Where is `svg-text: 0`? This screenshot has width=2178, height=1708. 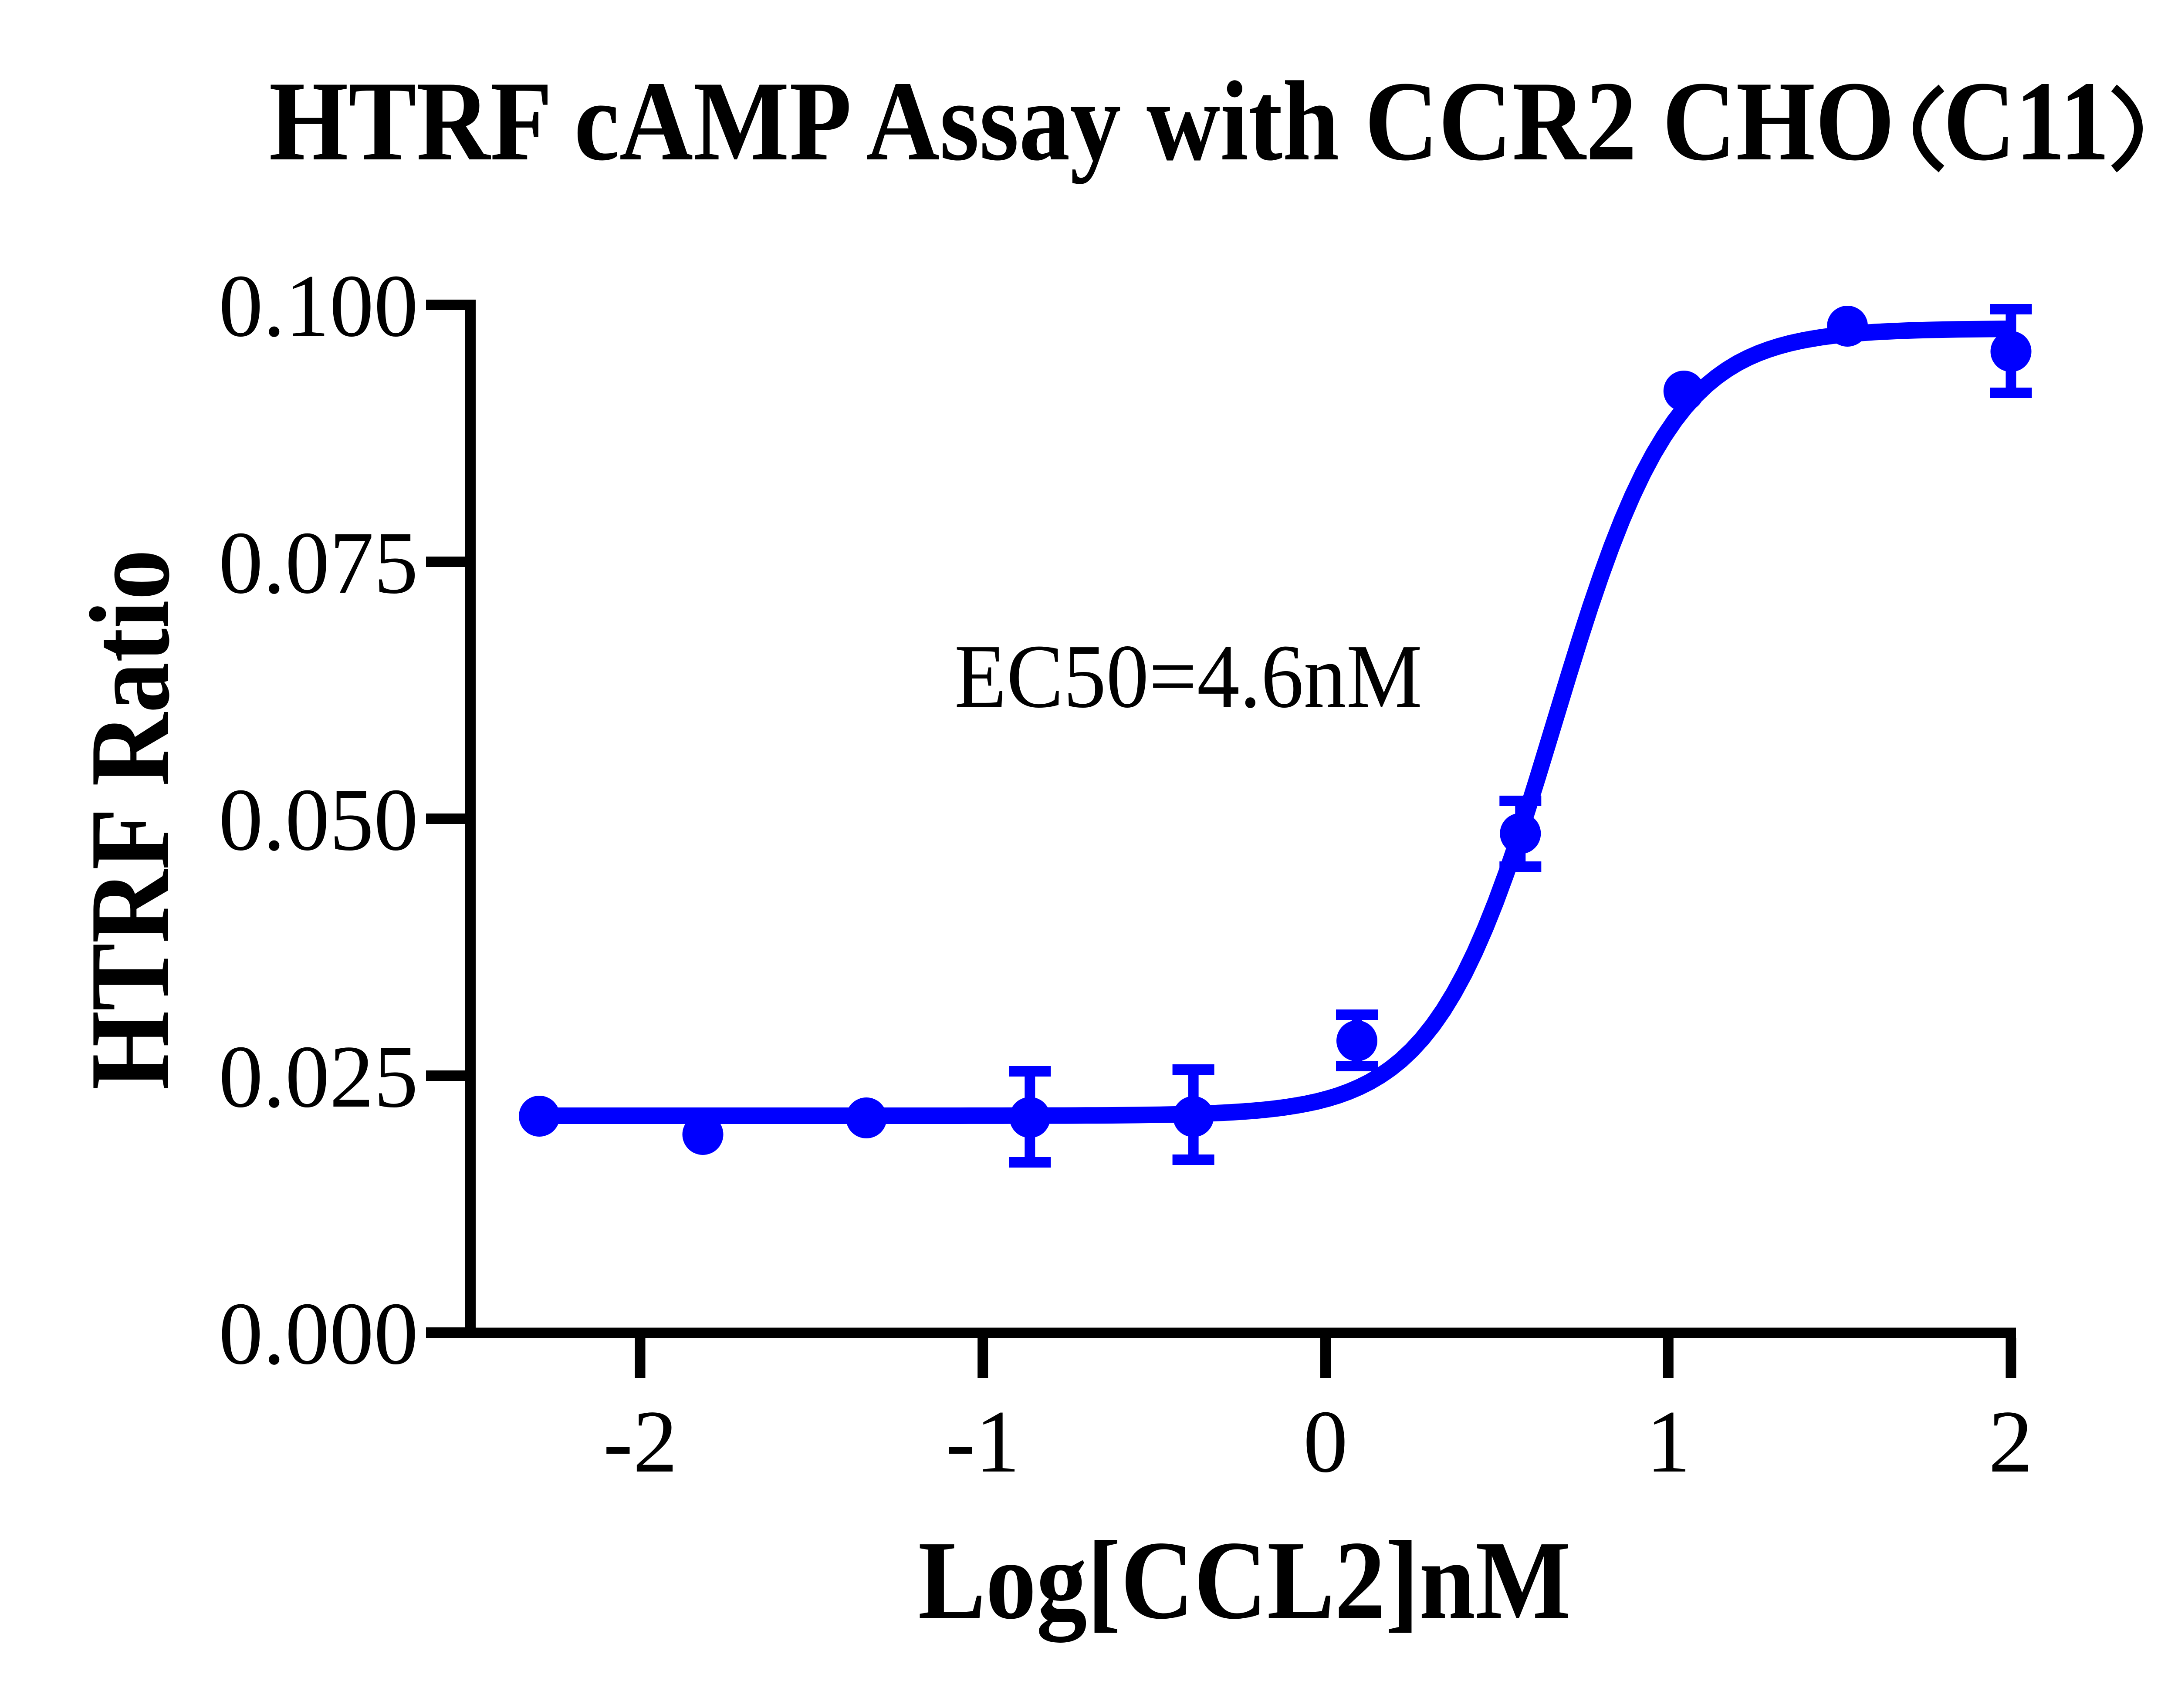 svg-text: 0 is located at coordinates (1325, 1441).